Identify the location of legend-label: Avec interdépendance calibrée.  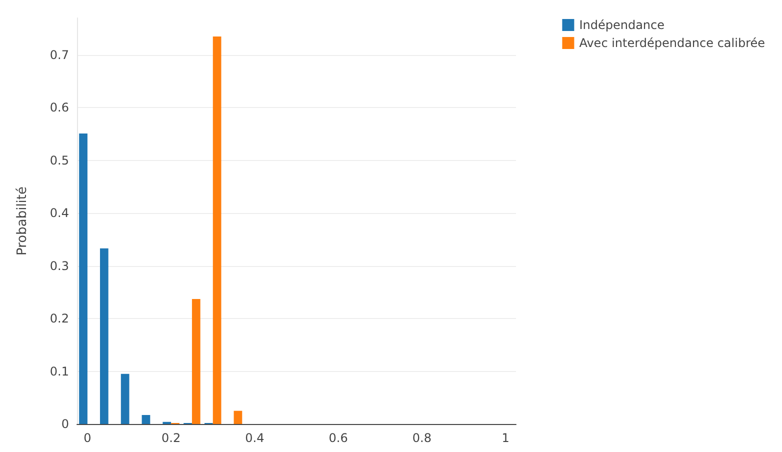
(672, 43).